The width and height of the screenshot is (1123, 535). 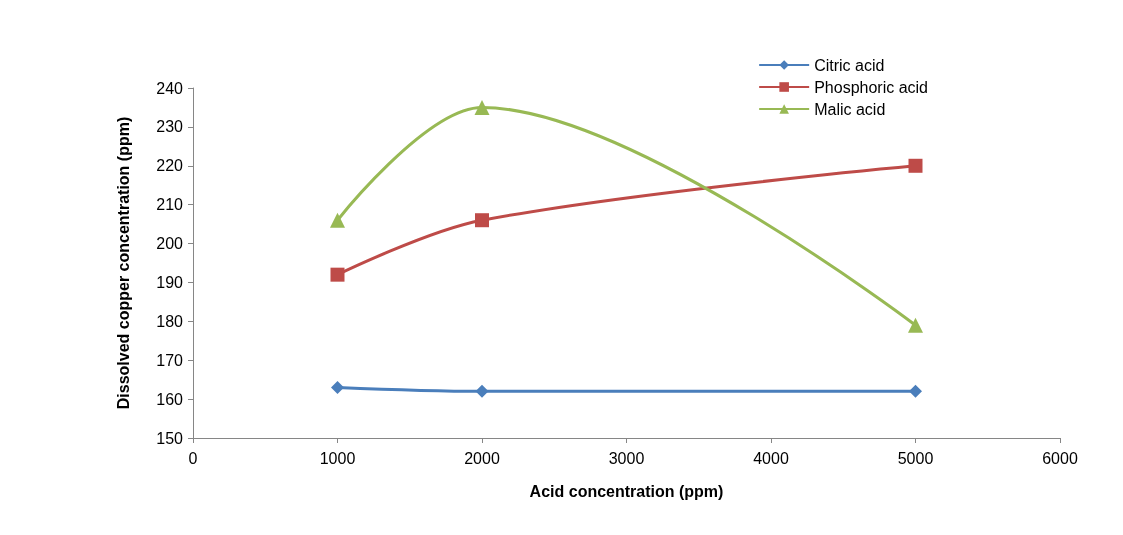 I want to click on x-tick-label: 6000, so click(x=1060, y=458).